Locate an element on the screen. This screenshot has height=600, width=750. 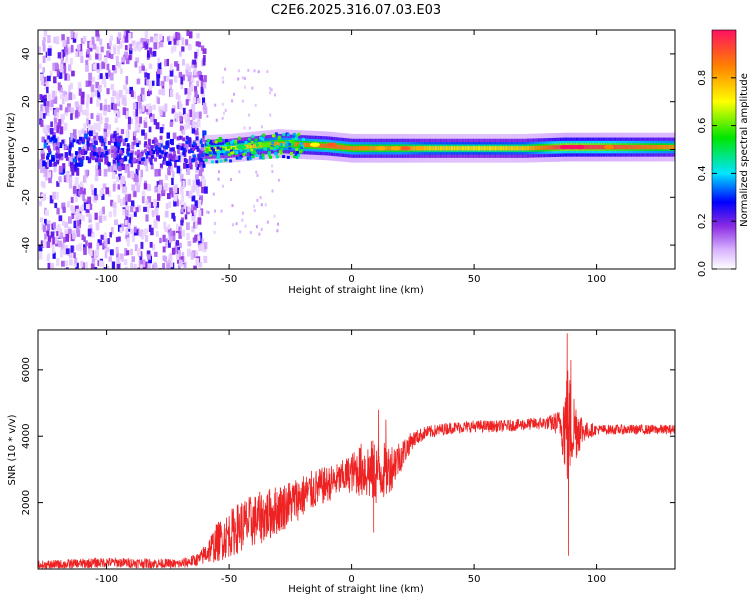
heatmap-hotspot is located at coordinates (395, 148).